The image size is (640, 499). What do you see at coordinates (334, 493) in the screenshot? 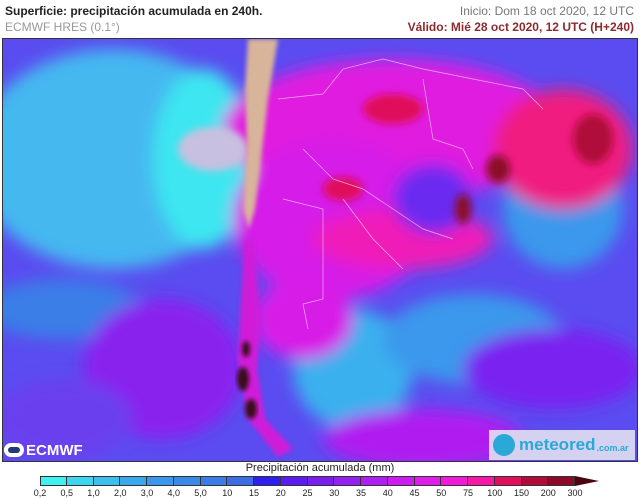
I see `color-scale-label: 30` at bounding box center [334, 493].